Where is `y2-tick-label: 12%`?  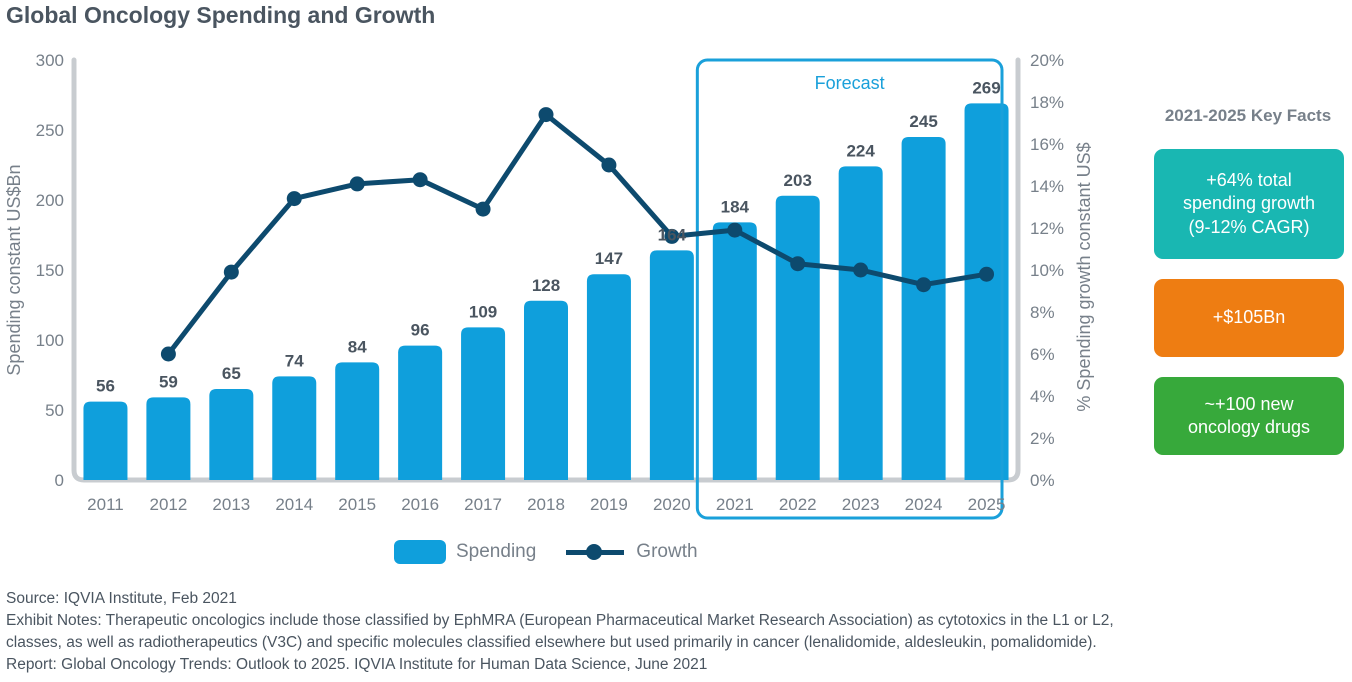 y2-tick-label: 12% is located at coordinates (1047, 228).